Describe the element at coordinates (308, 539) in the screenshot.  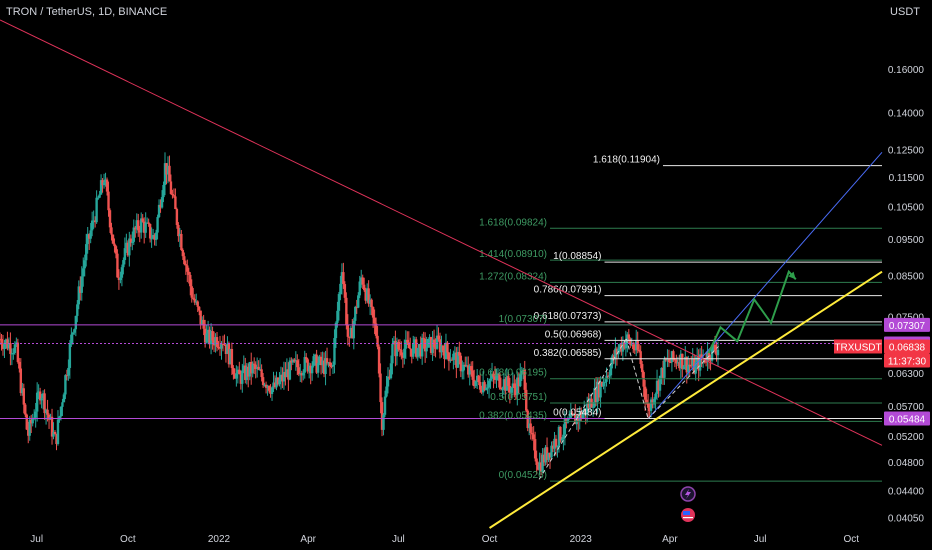
I see `time-tick-label: Apr` at that location.